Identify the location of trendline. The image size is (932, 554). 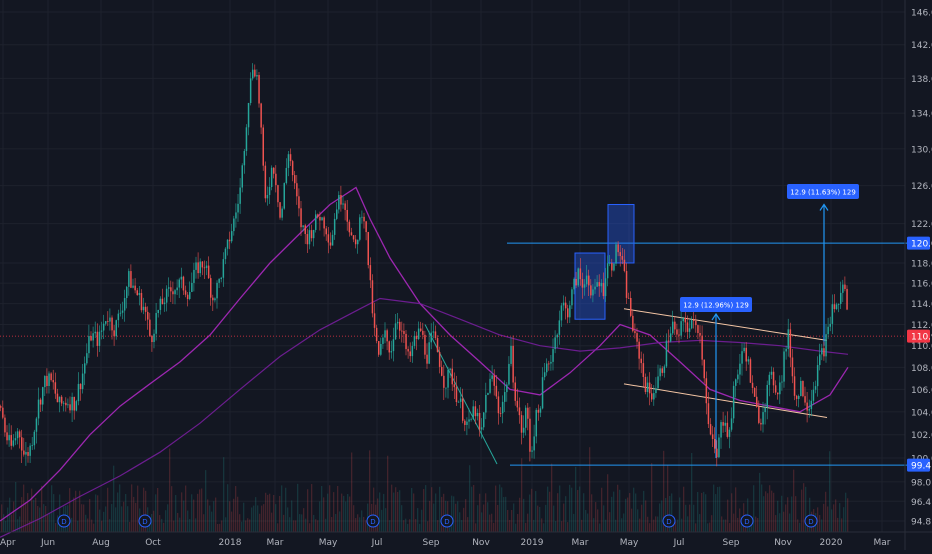
(725, 324).